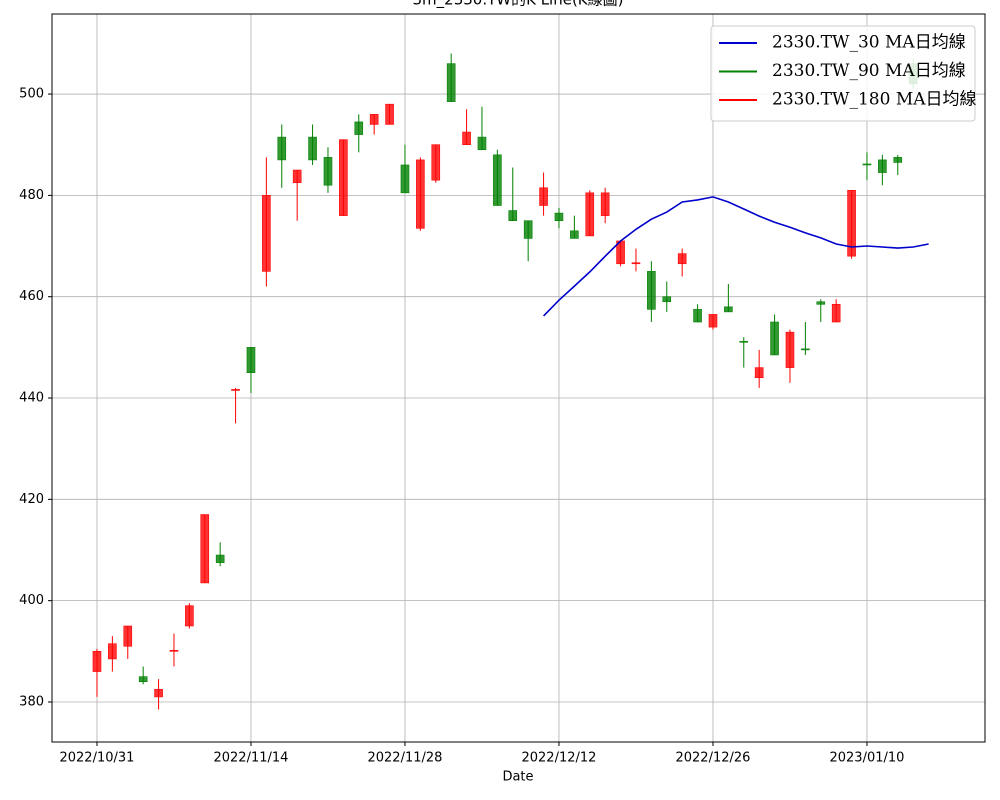 The width and height of the screenshot is (1000, 800). What do you see at coordinates (31, 398) in the screenshot?
I see `y-tick-label: 440` at bounding box center [31, 398].